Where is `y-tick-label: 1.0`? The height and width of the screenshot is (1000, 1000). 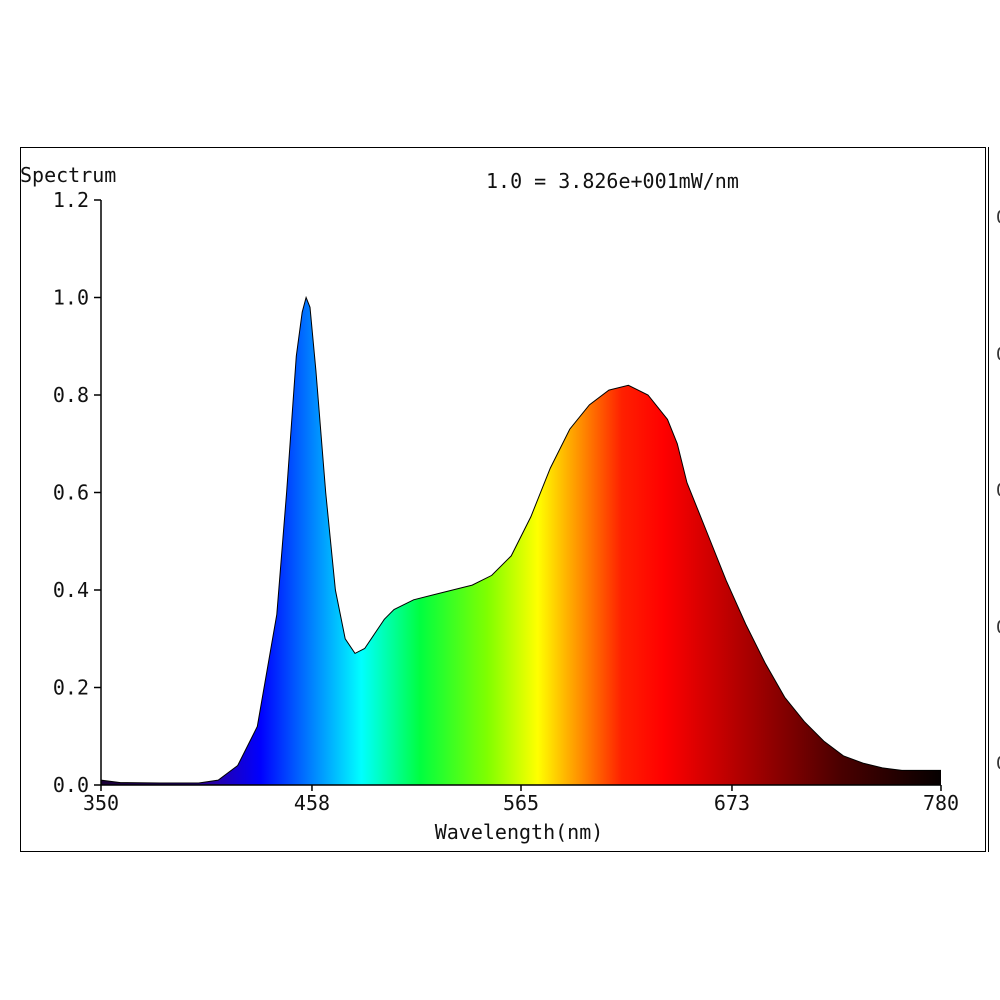
y-tick-label: 1.0 is located at coordinates (71, 298).